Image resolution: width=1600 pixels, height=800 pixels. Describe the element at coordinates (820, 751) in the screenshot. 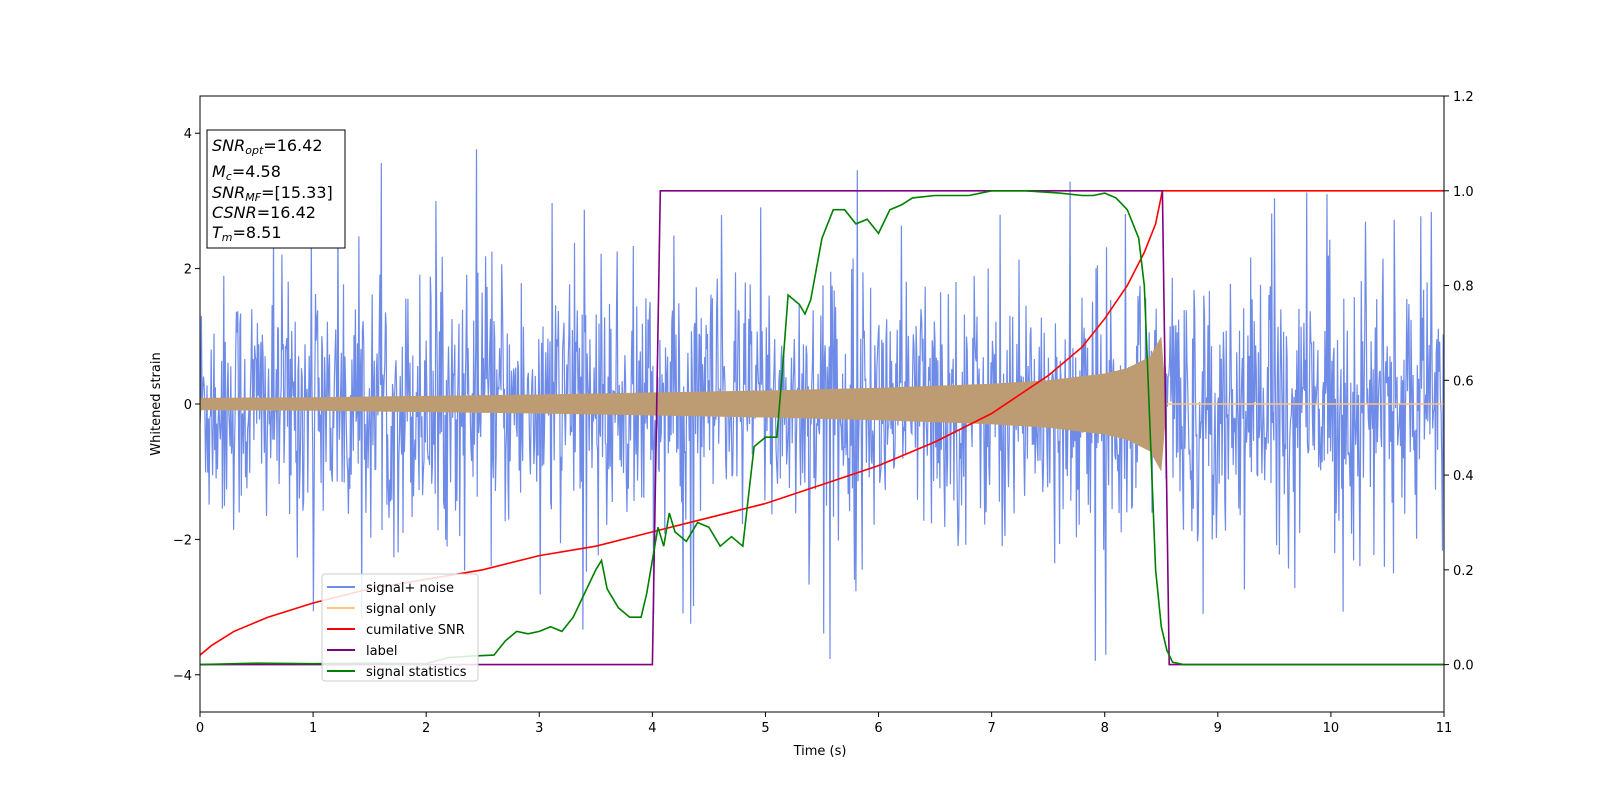

I see `x-axis-label: Time (s)` at that location.